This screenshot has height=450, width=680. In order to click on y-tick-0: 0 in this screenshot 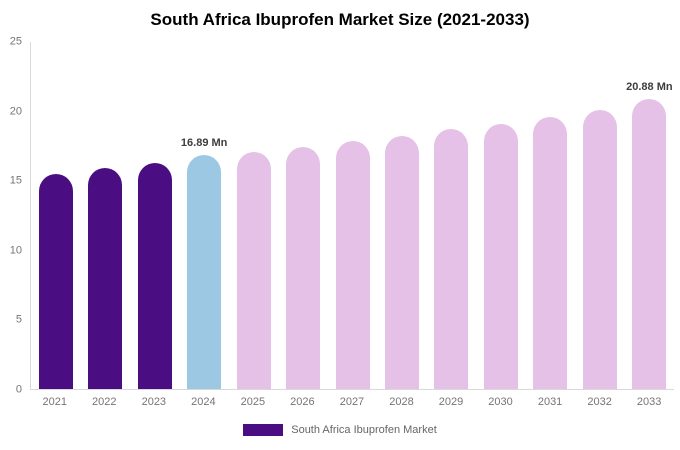, I will do `click(18, 389)`.